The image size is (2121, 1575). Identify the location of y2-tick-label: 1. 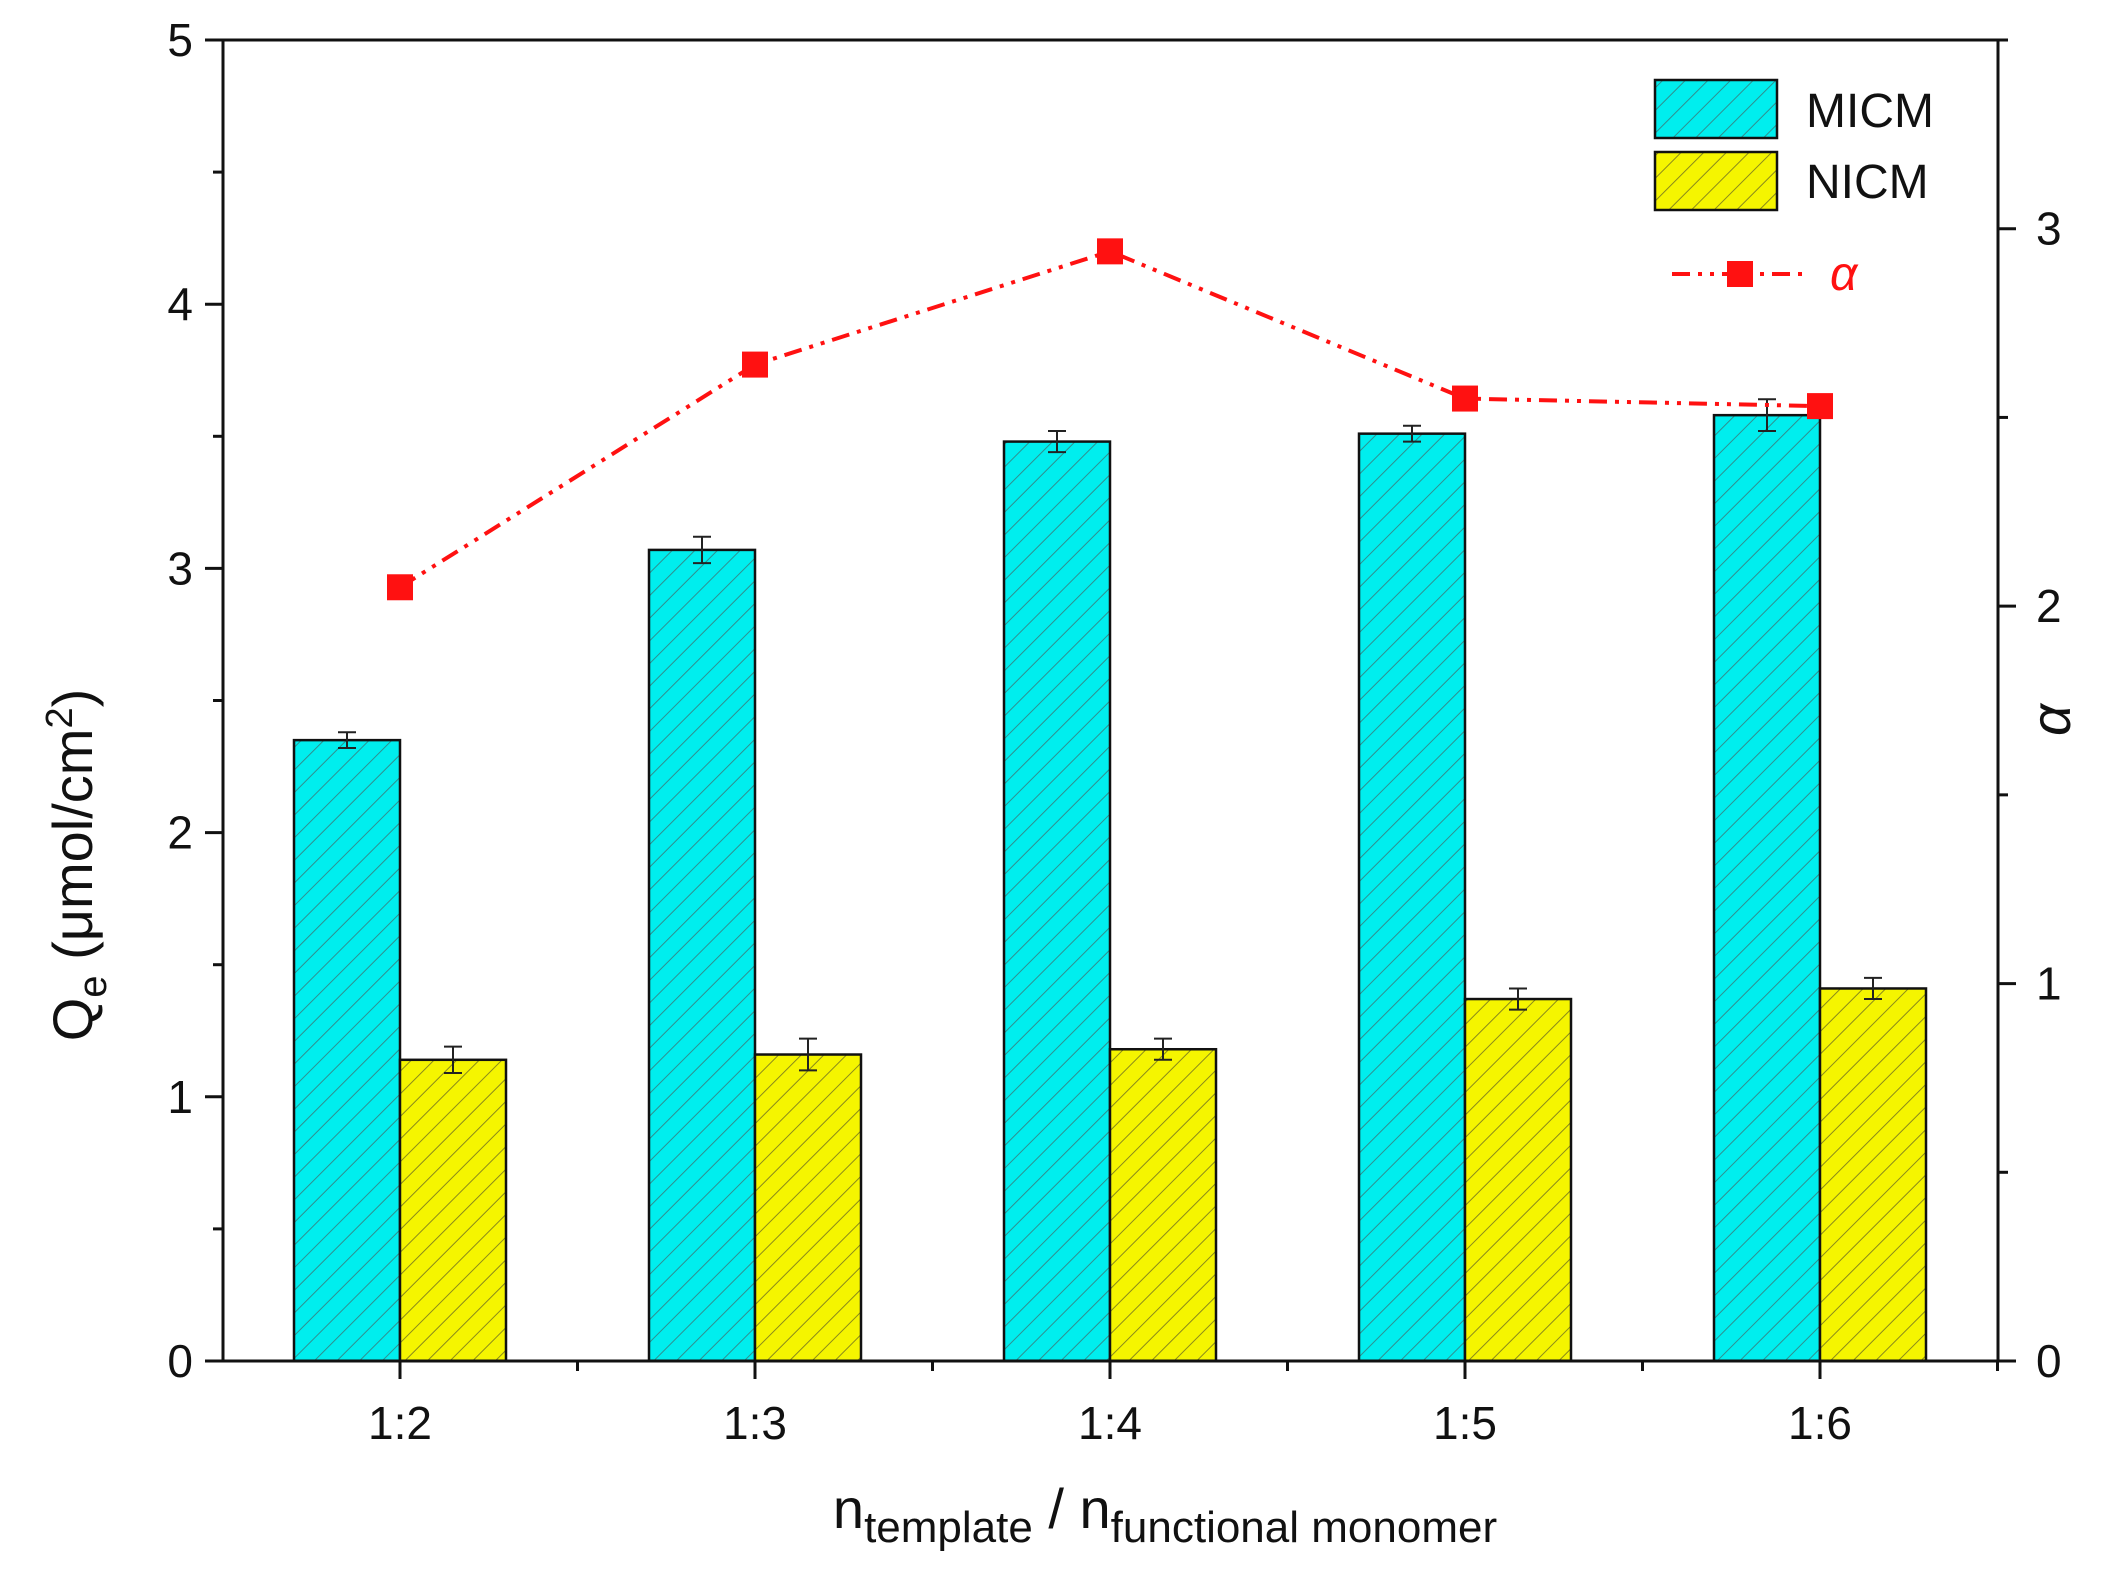
(2049, 984).